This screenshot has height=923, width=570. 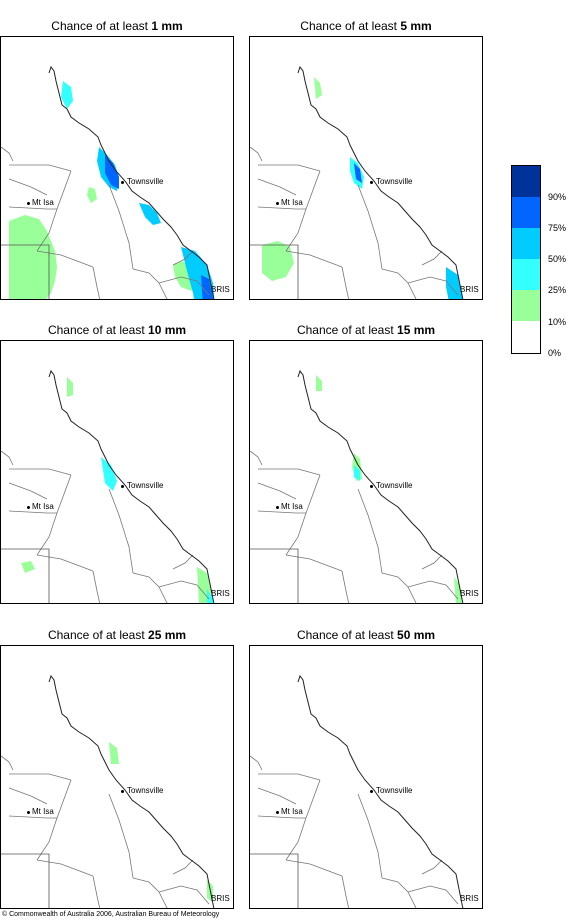 I want to click on threshold-value: 5 mm, so click(x=416, y=26).